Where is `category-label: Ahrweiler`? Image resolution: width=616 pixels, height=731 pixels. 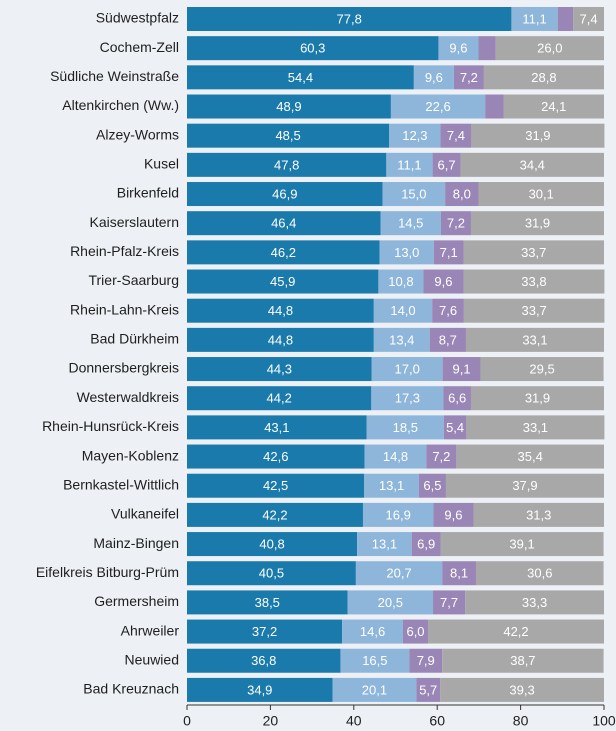 category-label: Ahrweiler is located at coordinates (150, 630).